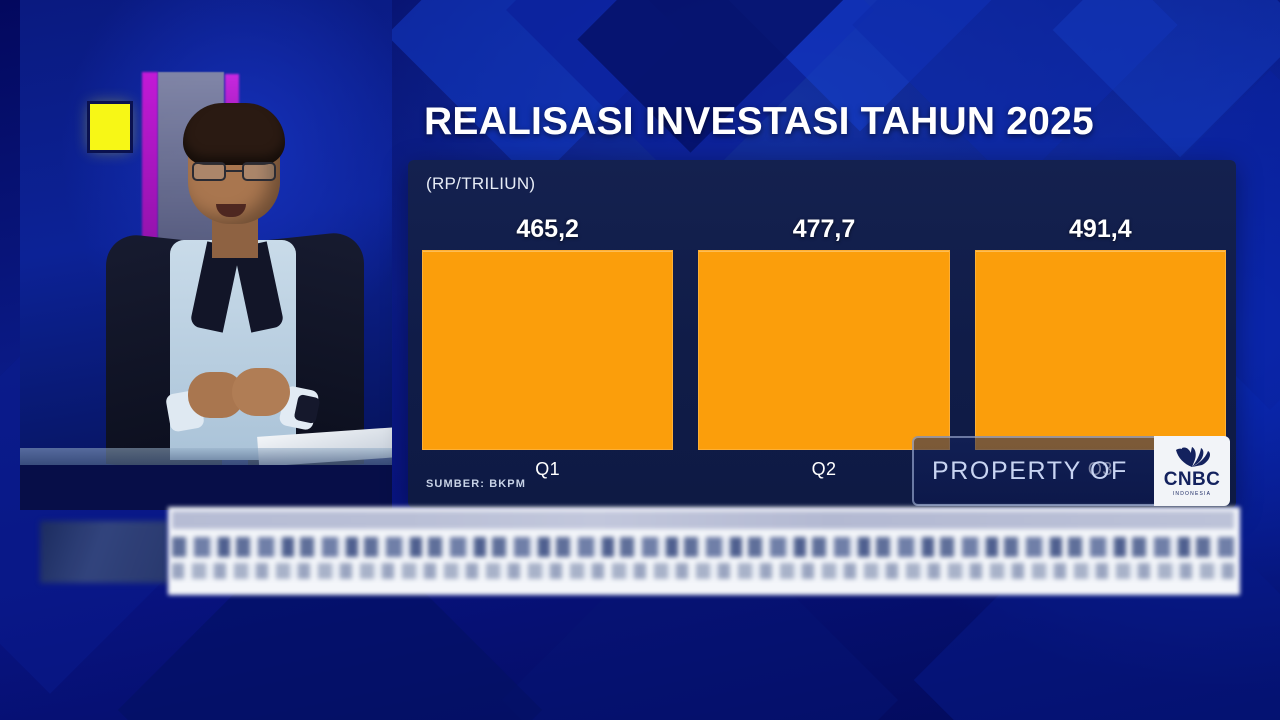 This screenshot has width=1280, height=720. What do you see at coordinates (1030, 470) in the screenshot?
I see `property-of-text: PROPERTY OF` at bounding box center [1030, 470].